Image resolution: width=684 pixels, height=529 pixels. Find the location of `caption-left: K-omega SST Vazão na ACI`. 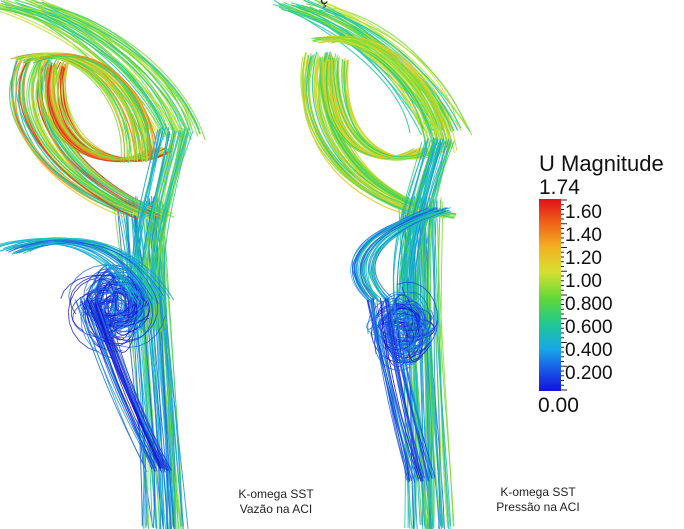

caption-left: K-omega SST Vazão na ACI is located at coordinates (276, 502).